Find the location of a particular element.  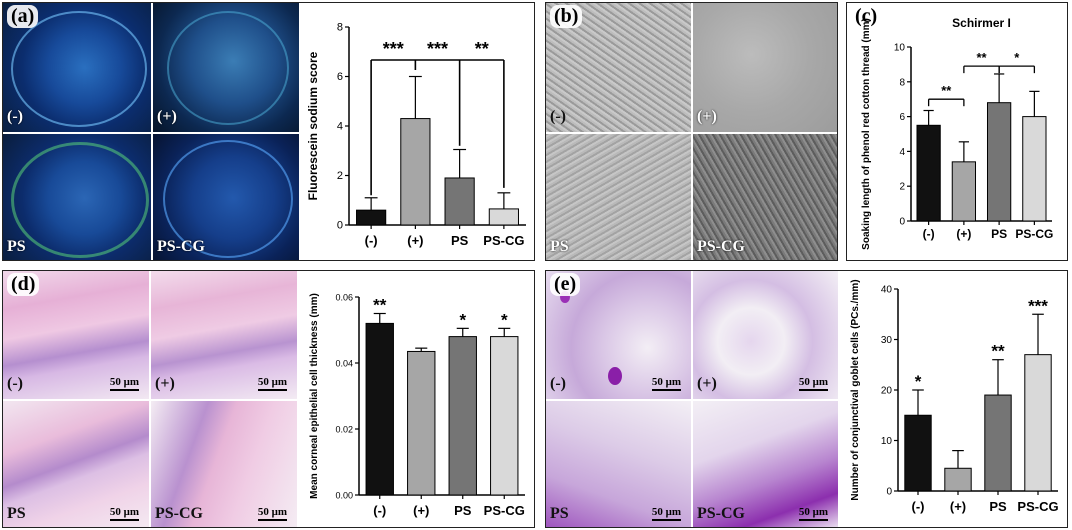

cell-image-ps-cg: PS-CG is located at coordinates (765, 197).